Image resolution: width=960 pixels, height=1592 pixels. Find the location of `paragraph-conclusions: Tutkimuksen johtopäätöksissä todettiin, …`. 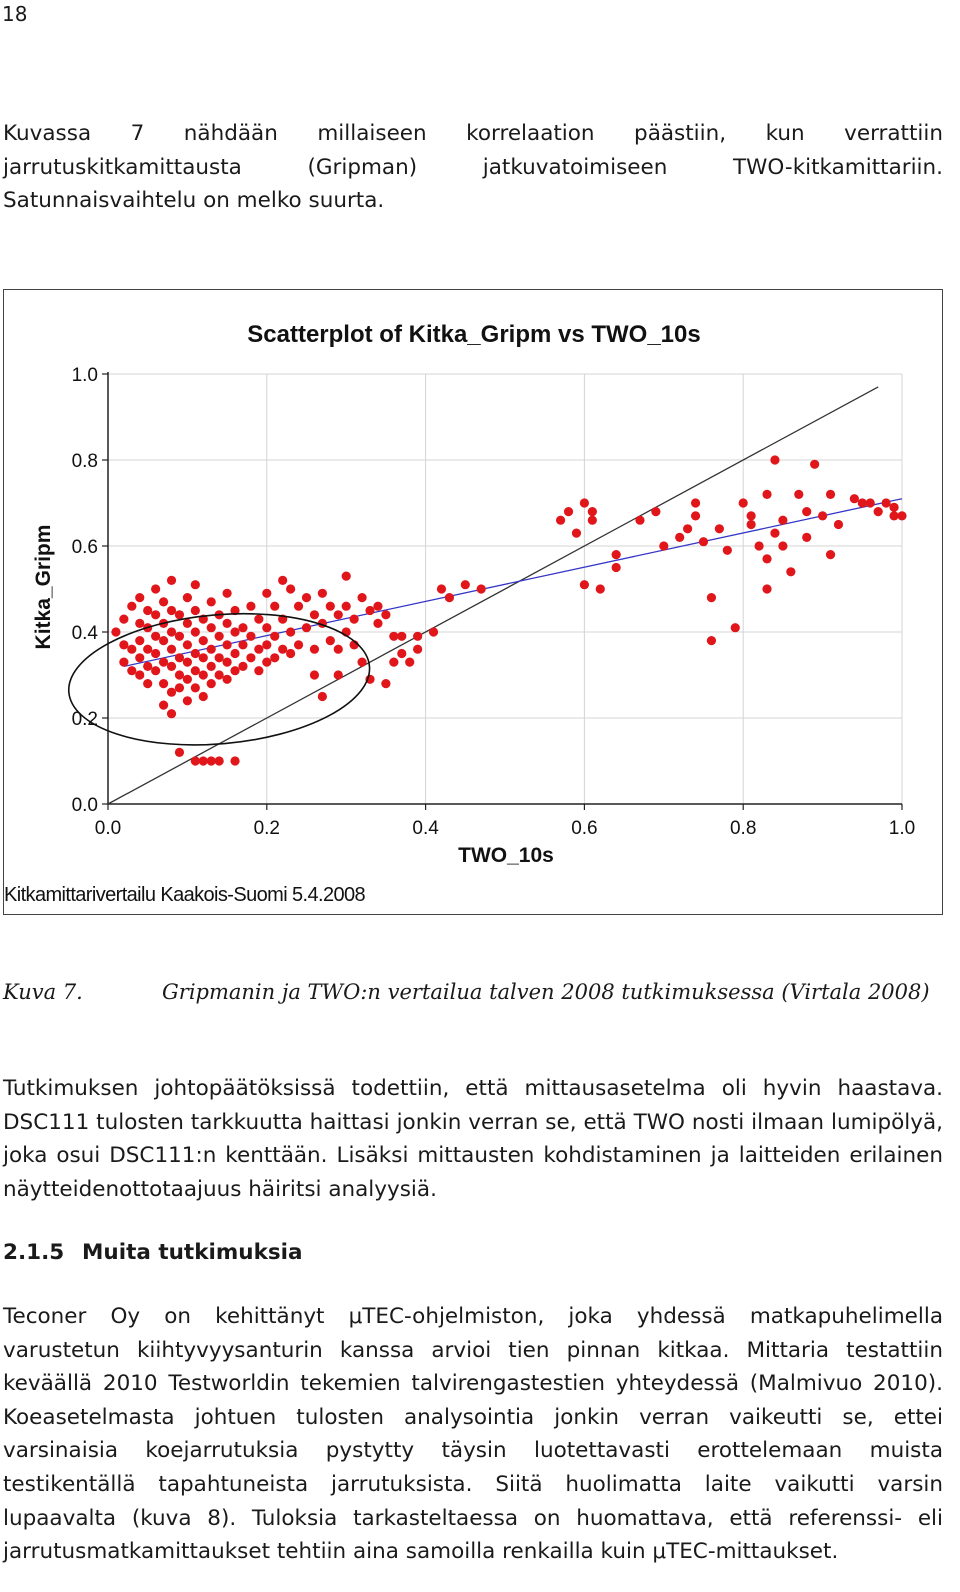

paragraph-conclusions: Tutkimuksen johtopäätöksissä todettiin, … is located at coordinates (473, 1139).